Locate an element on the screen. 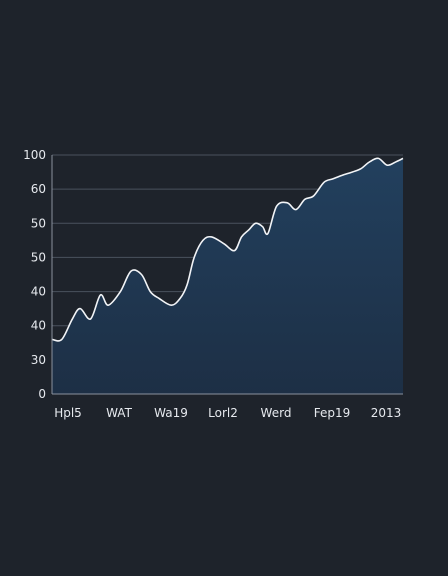  x-tick-label: Lorl2 is located at coordinates (223, 413).